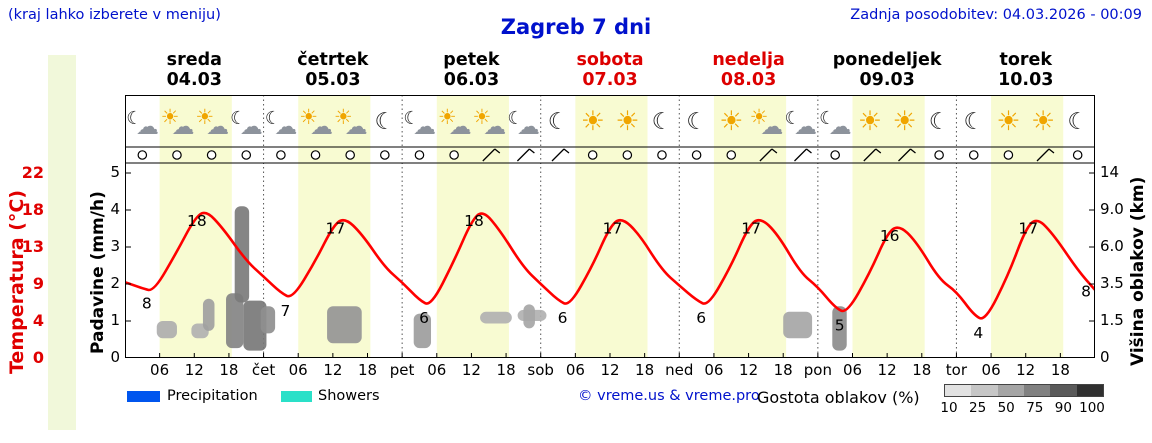 The height and width of the screenshot is (443, 1152). What do you see at coordinates (838, 397) in the screenshot?
I see `cloud-density-legend-label: Gostota oblakov (%)` at bounding box center [838, 397].